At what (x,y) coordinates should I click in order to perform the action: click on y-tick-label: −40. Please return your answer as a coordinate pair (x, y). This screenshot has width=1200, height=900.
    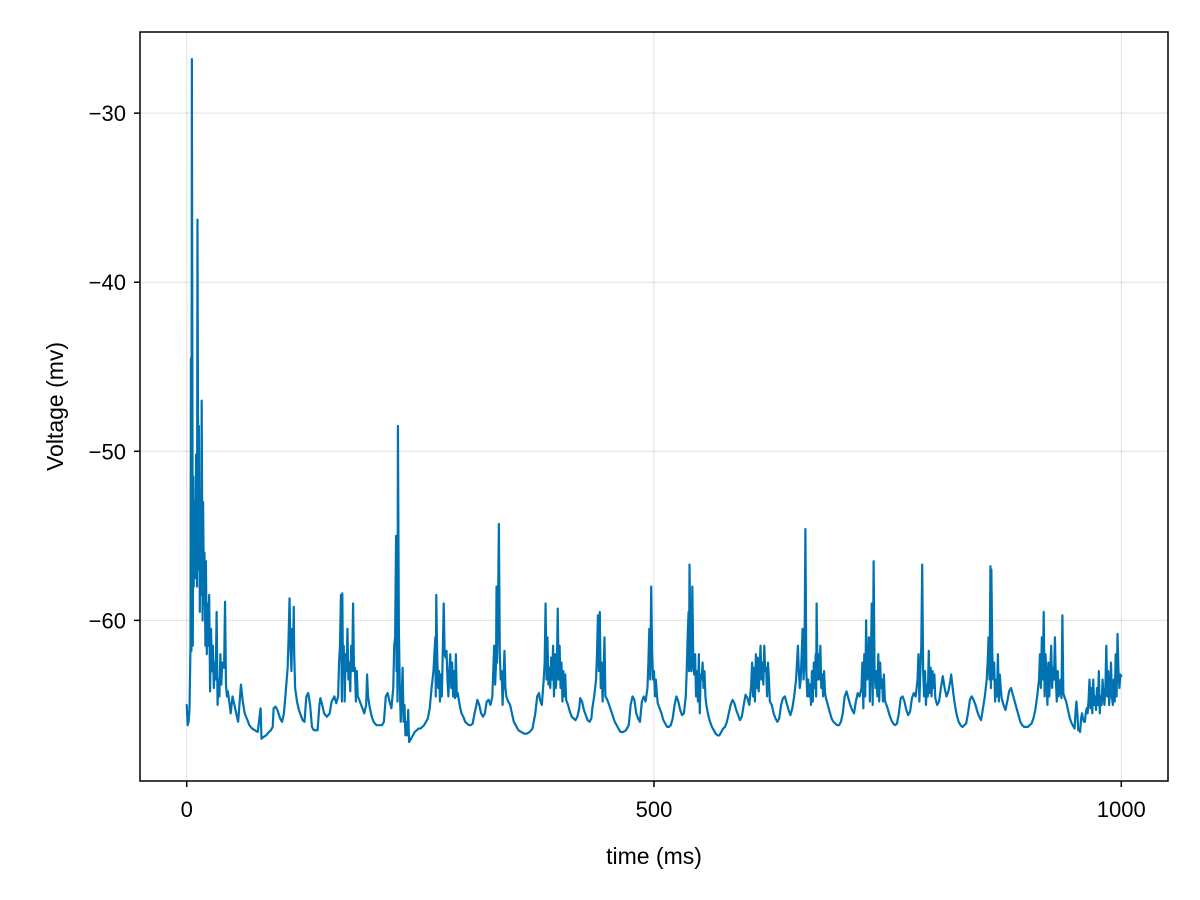
    Looking at the image, I should click on (107, 282).